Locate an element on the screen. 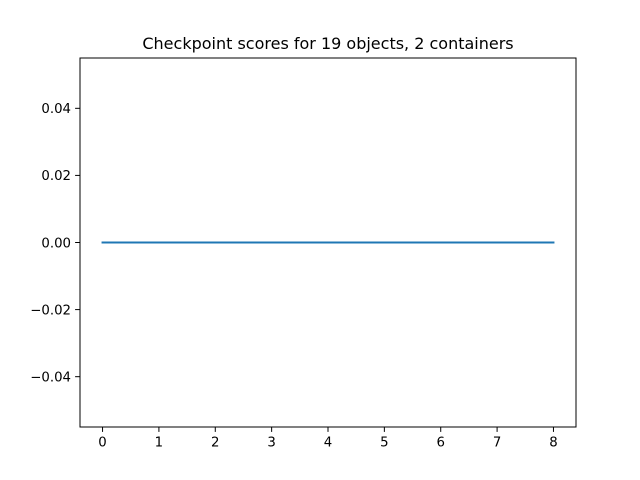 The height and width of the screenshot is (480, 640). y-tick-label: 0.02 is located at coordinates (56, 176).